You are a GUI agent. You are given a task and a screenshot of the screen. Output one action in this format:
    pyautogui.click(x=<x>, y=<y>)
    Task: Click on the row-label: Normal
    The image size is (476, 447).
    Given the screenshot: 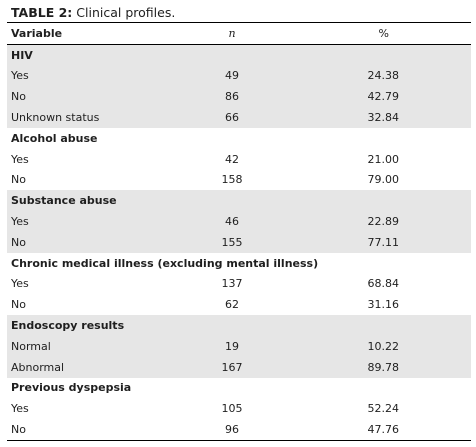 What is the action you would take?
    pyautogui.click(x=31, y=346)
    